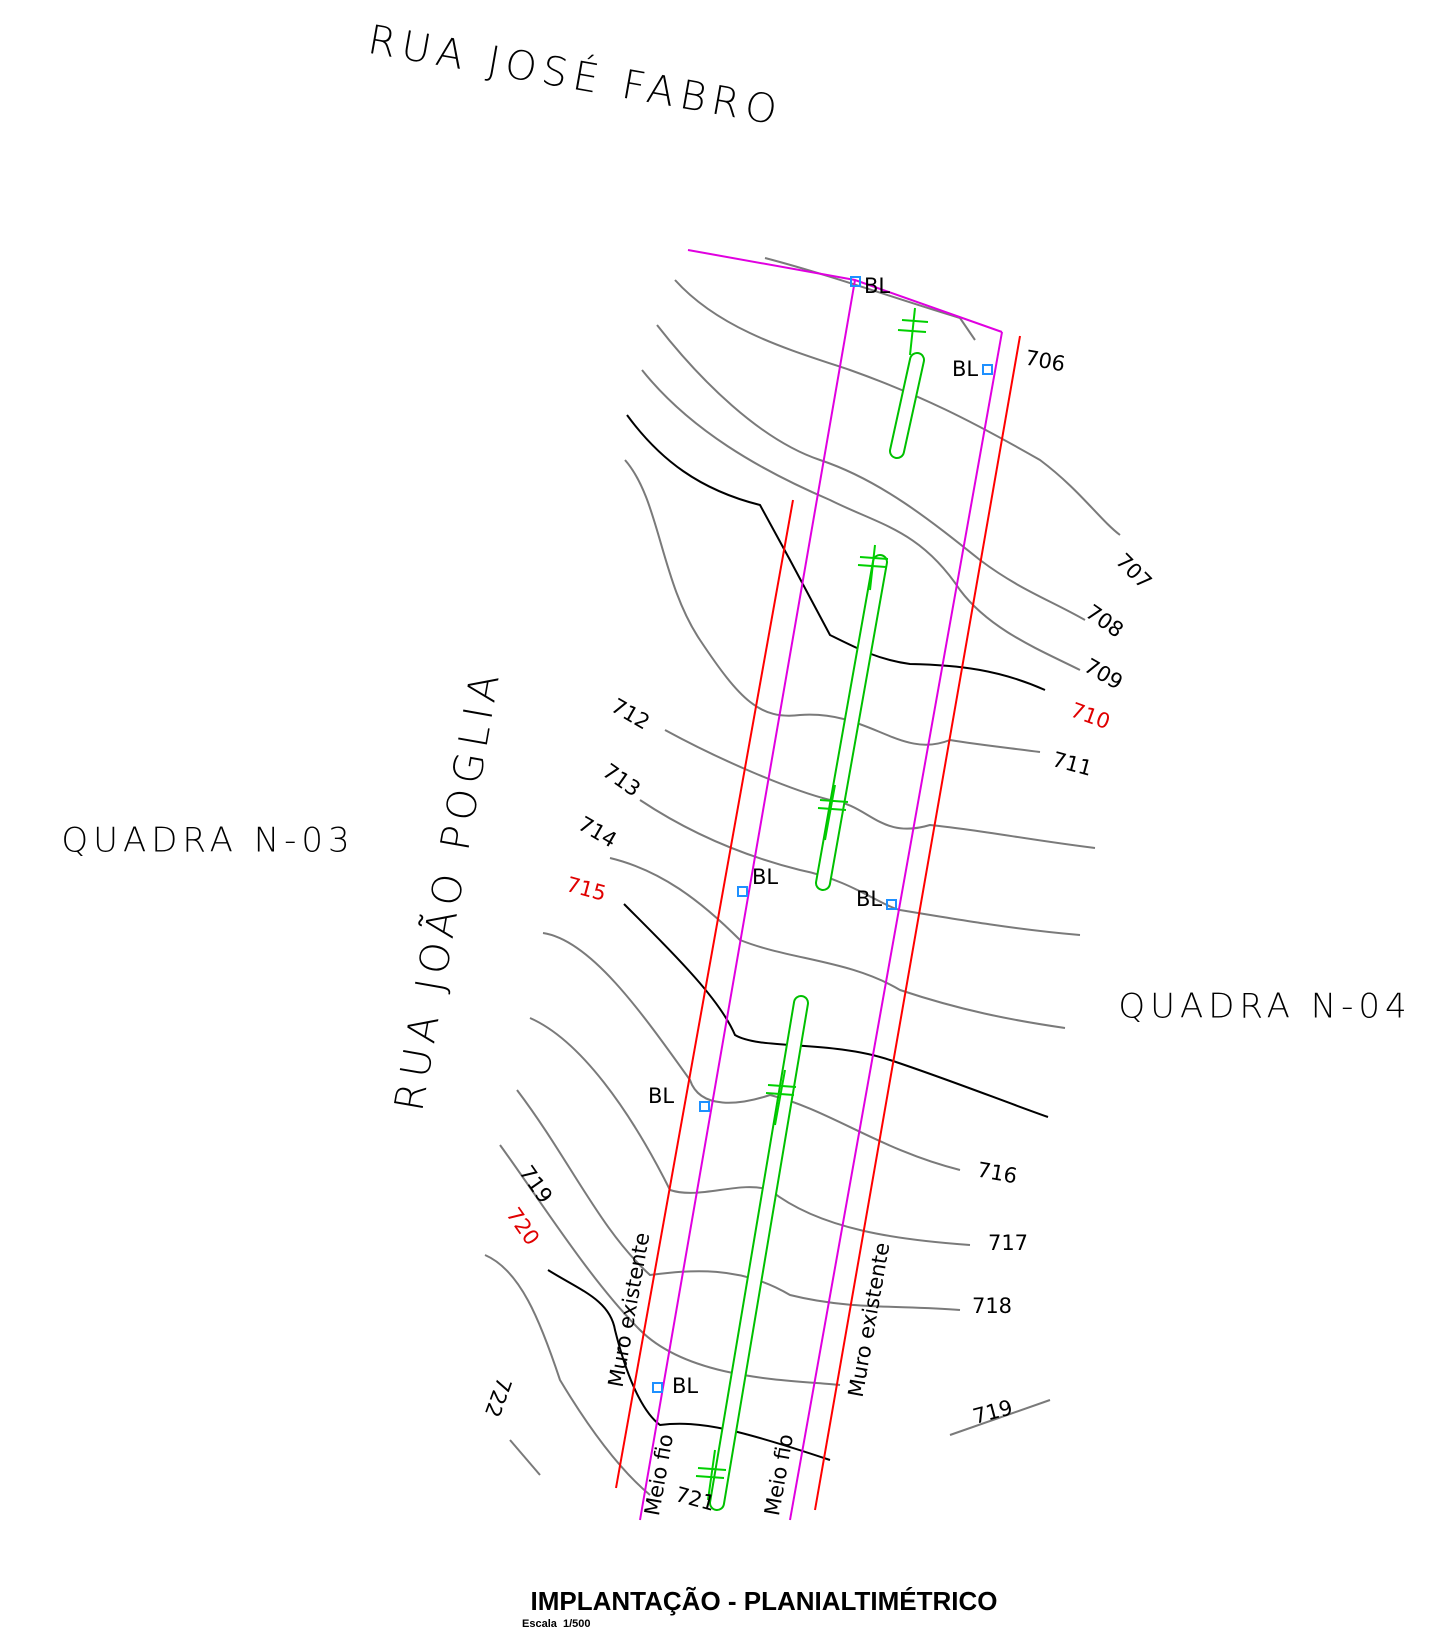  Describe the element at coordinates (992, 1306) in the screenshot. I see `contour-label: 718` at that location.